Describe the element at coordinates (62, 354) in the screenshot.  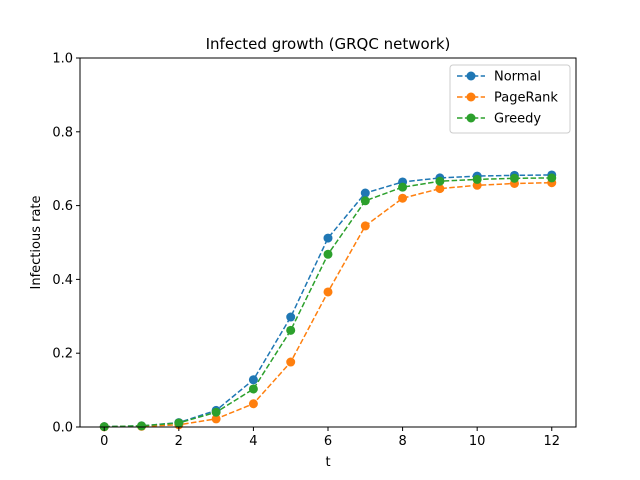
I see `y-tick-label: 0.2` at that location.